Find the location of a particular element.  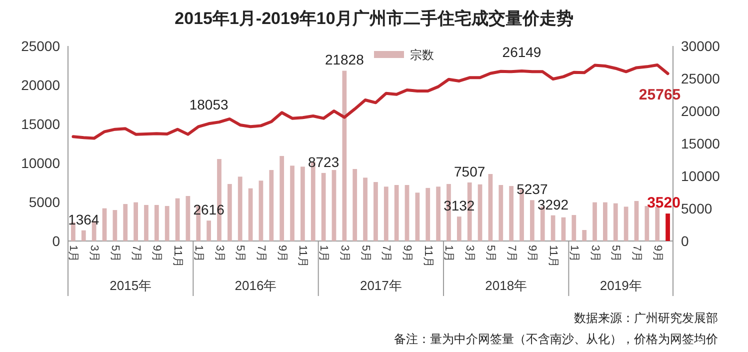

y2-tick-label: 10000 is located at coordinates (700, 176).